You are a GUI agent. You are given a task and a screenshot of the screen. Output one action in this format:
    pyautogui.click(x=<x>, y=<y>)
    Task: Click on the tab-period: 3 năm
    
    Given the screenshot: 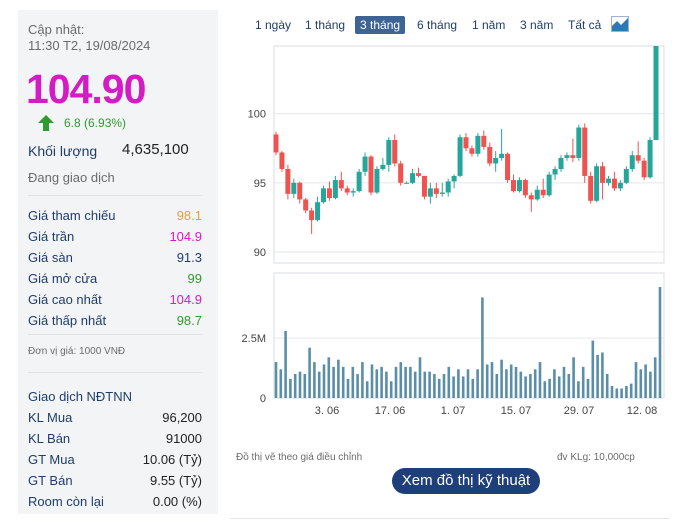 What is the action you would take?
    pyautogui.click(x=537, y=25)
    